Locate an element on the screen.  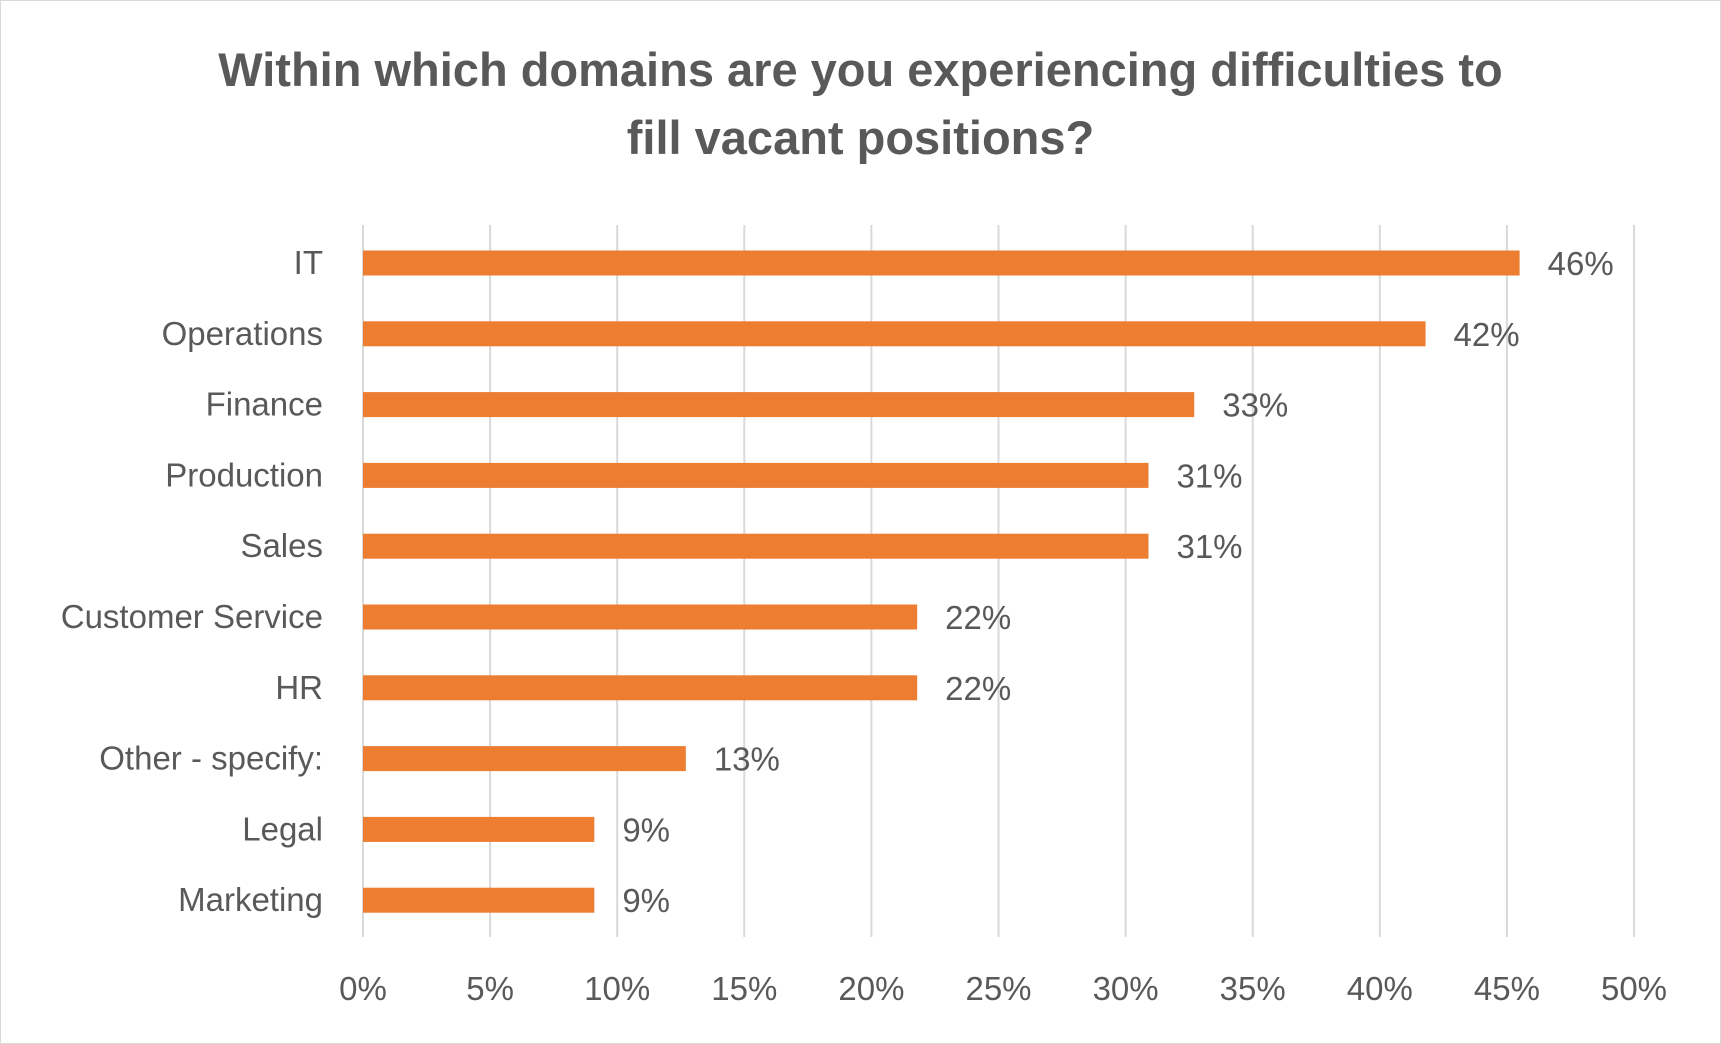
x-tick-label: 30% is located at coordinates (1126, 988).